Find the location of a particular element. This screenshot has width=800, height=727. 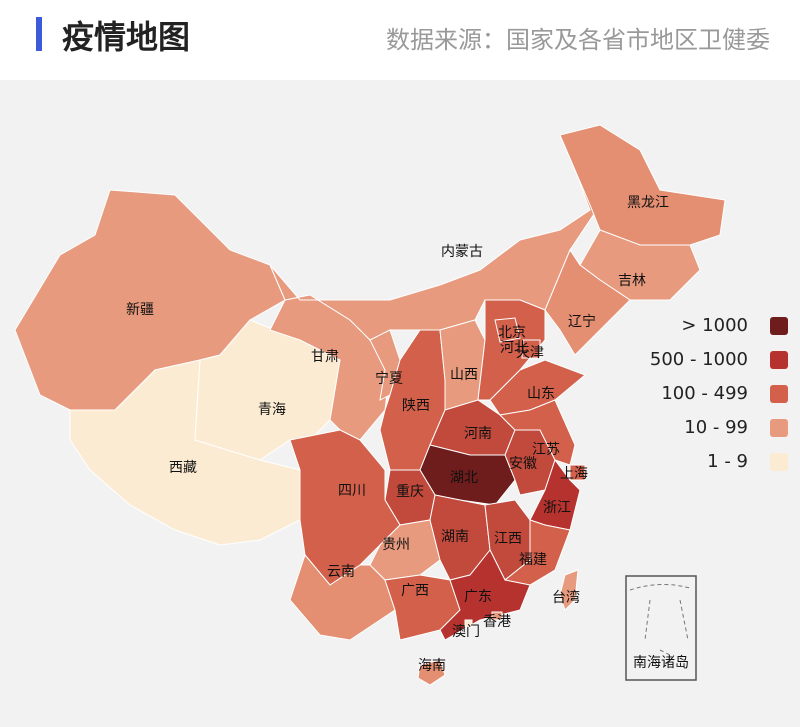

region-label: 西藏 is located at coordinates (183, 468).